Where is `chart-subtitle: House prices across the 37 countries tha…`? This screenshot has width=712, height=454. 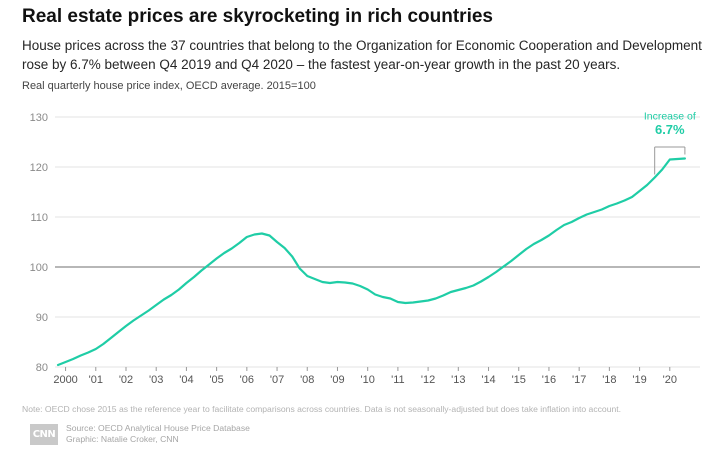
chart-subtitle: House prices across the 37 countries tha… is located at coordinates (362, 55).